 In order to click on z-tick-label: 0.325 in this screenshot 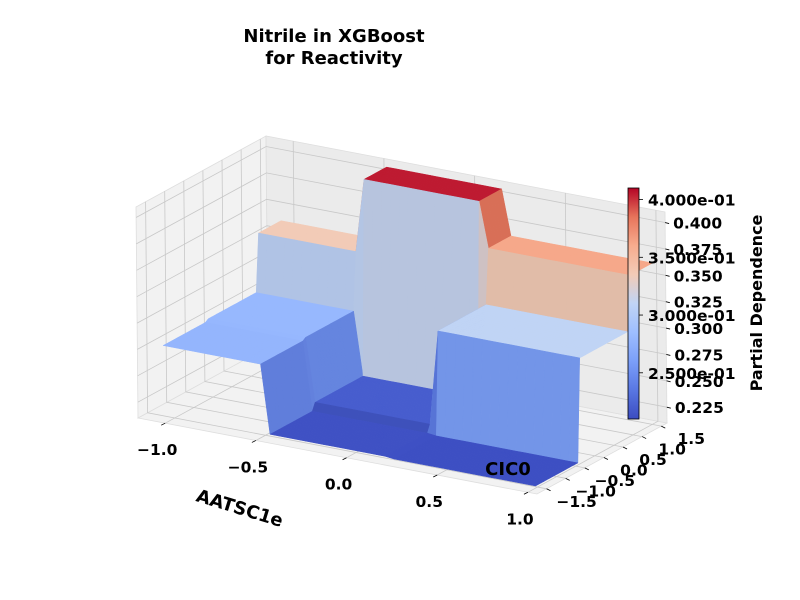, I will do `click(698, 303)`.